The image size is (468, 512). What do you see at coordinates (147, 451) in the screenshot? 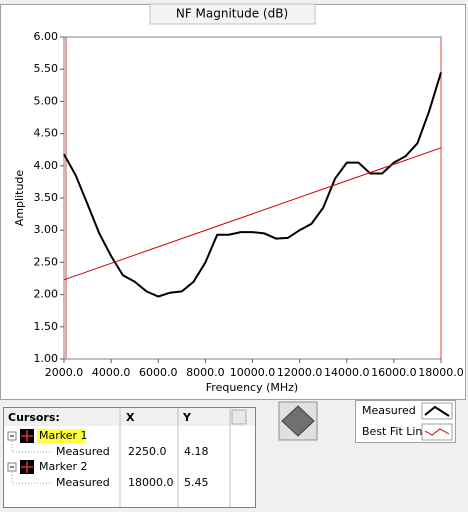
I see `cursor-x: 2250.0` at bounding box center [147, 451].